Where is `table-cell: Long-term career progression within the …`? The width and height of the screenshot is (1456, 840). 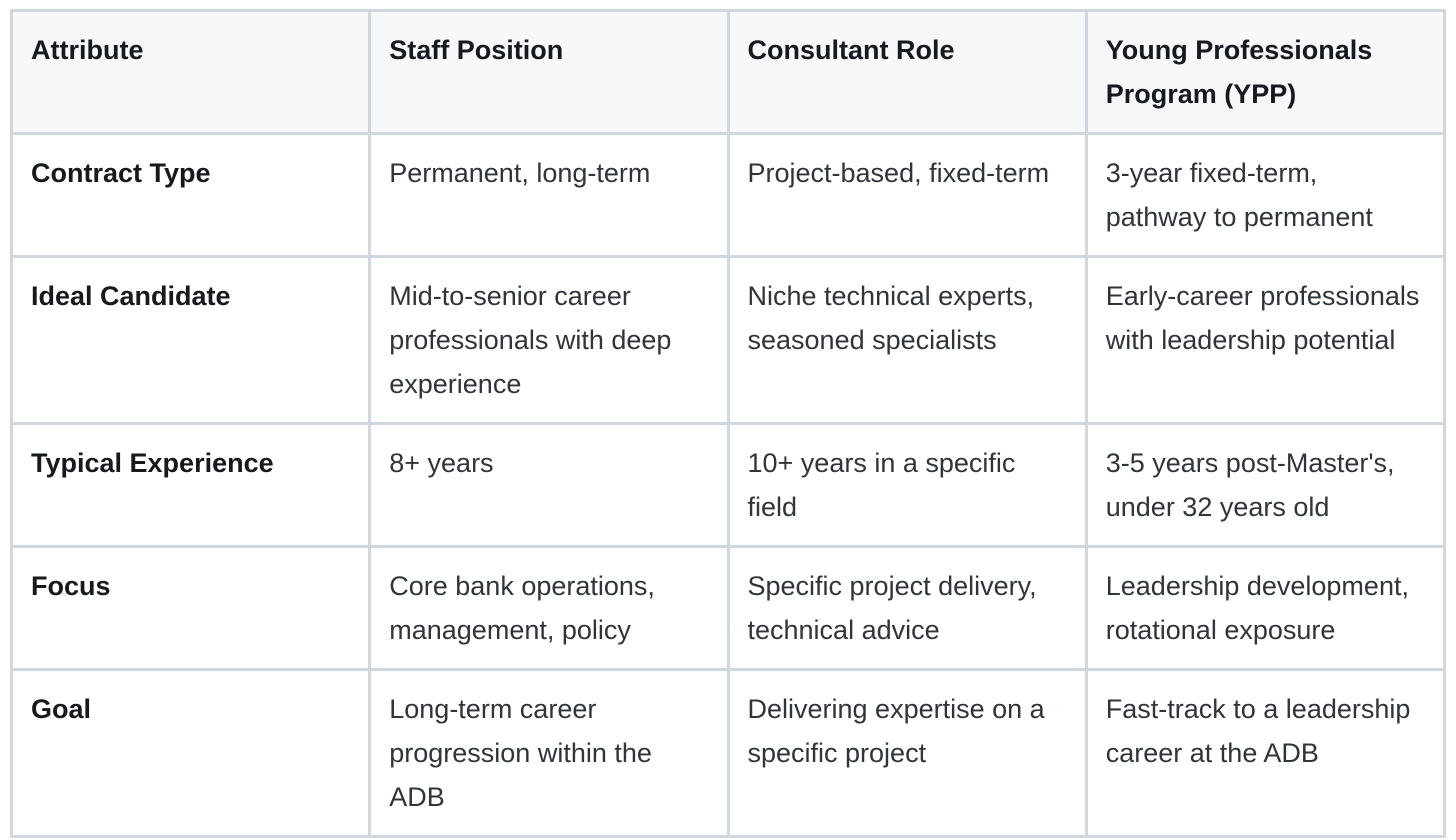 table-cell: Long-term career progression within the … is located at coordinates (549, 753).